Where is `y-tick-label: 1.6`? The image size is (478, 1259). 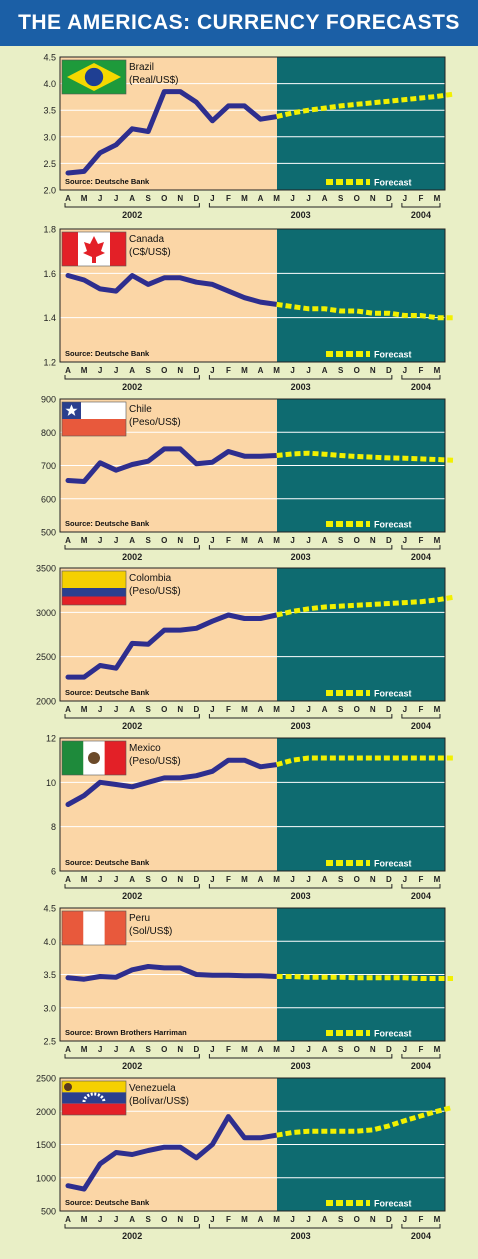 y-tick-label: 1.6 is located at coordinates (49, 274).